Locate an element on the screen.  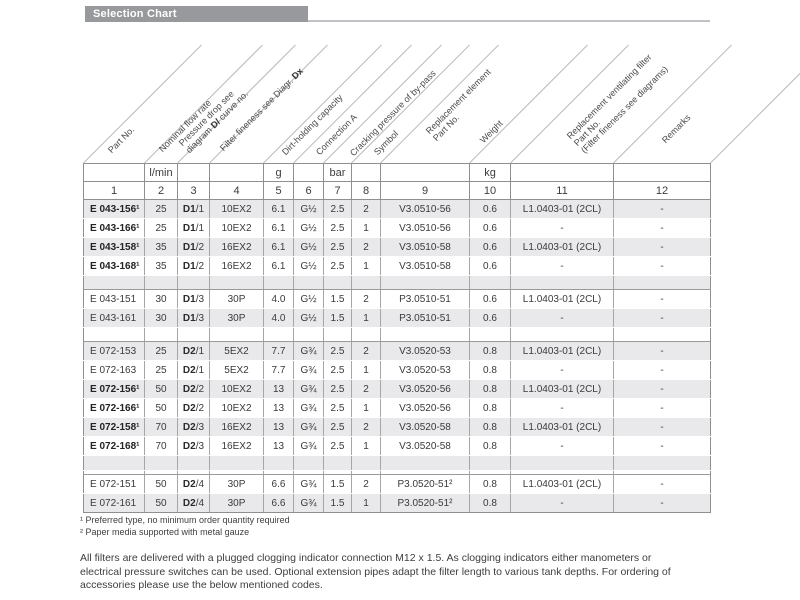
table-cell: V3.0510-56 is located at coordinates (425, 209).